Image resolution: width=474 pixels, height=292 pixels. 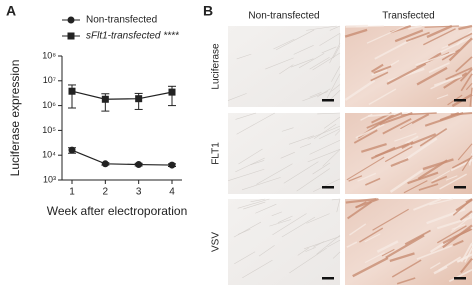 I want to click on panel-label: B, so click(x=208, y=11).